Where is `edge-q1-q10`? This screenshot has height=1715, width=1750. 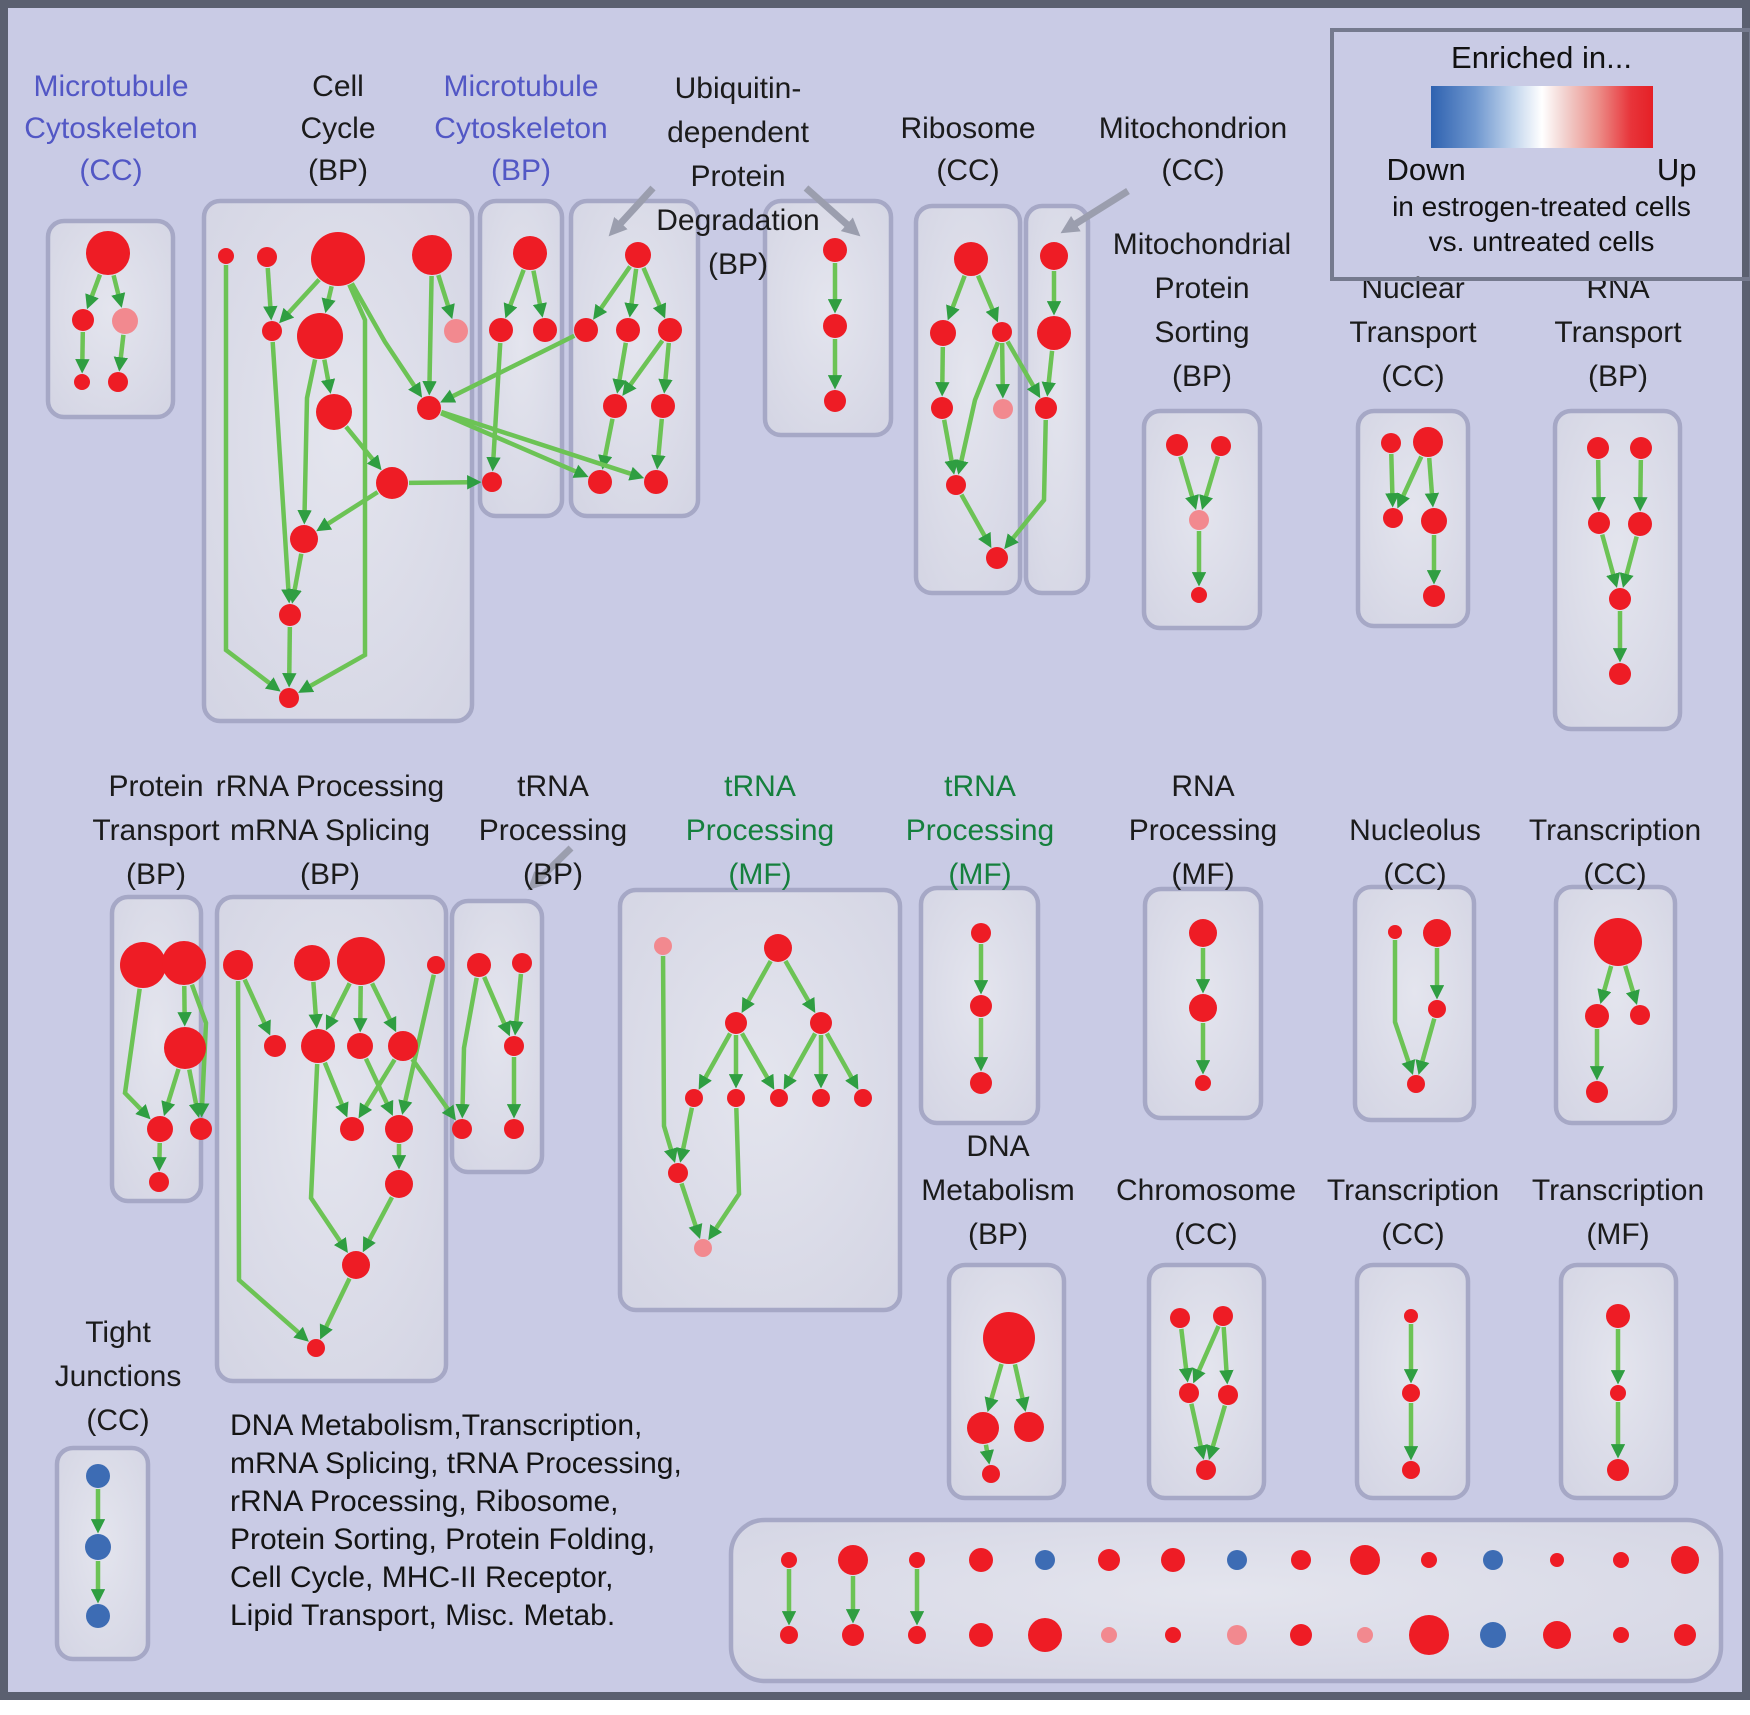 edge-q1-q10 is located at coordinates (669, 1059).